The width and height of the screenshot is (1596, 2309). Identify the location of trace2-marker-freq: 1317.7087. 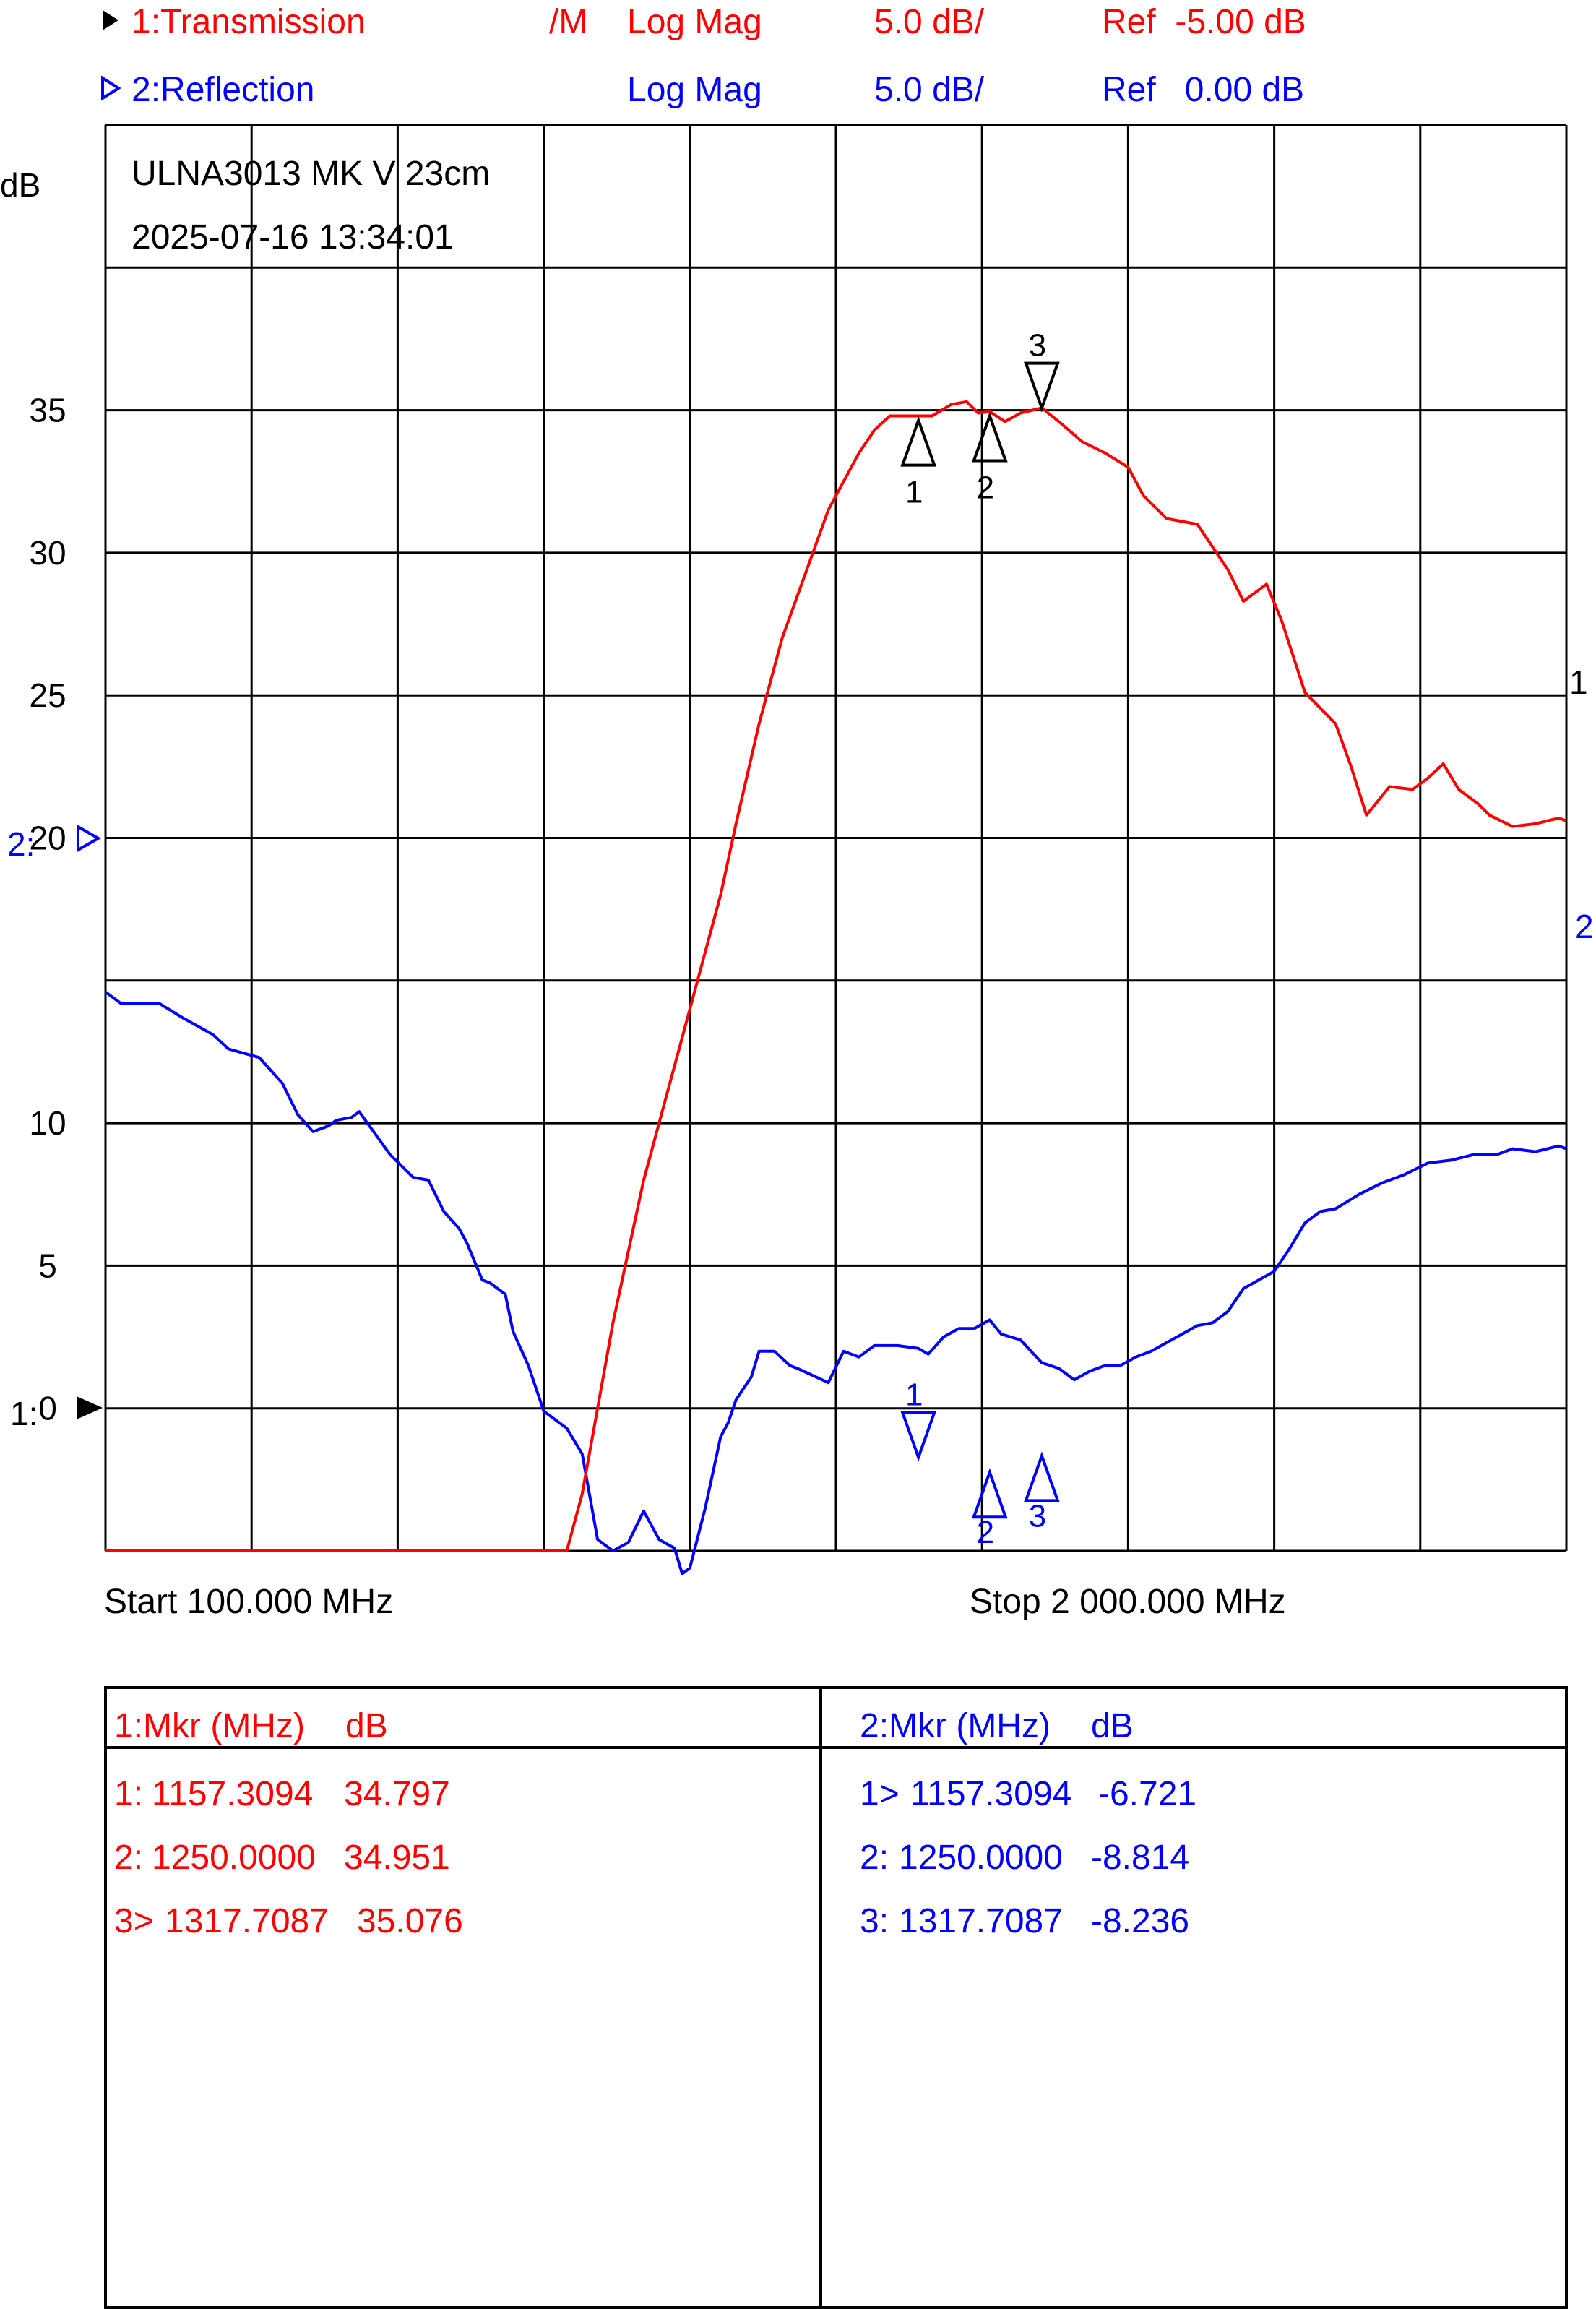
(981, 1921).